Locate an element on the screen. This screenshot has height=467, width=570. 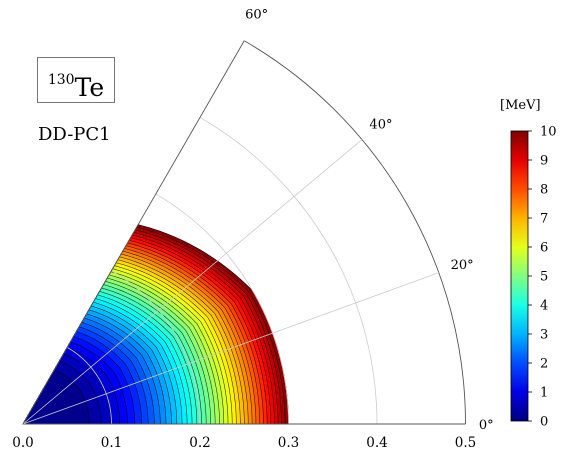
colorbar-bar is located at coordinates (519, 276).